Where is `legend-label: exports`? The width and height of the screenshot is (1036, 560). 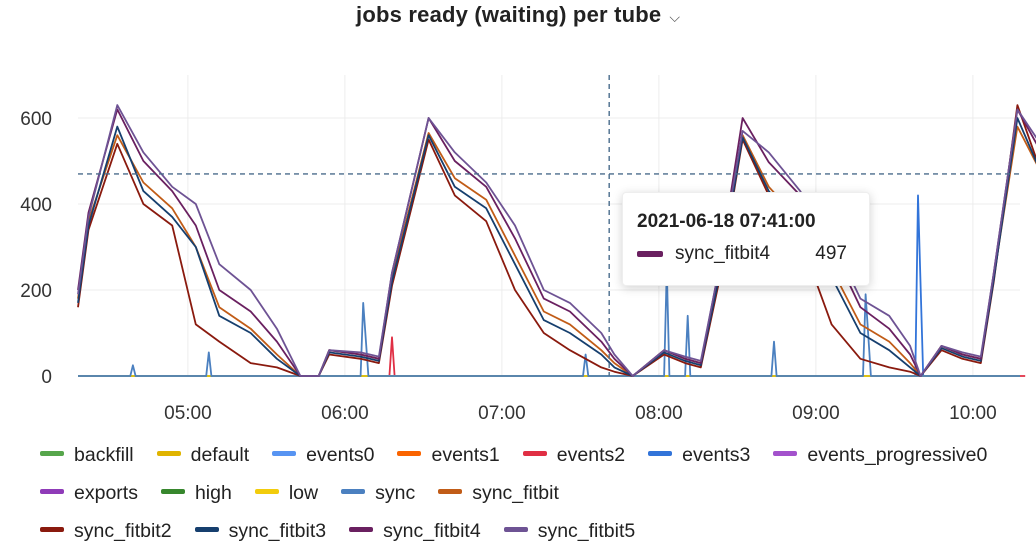
legend-label: exports is located at coordinates (106, 493).